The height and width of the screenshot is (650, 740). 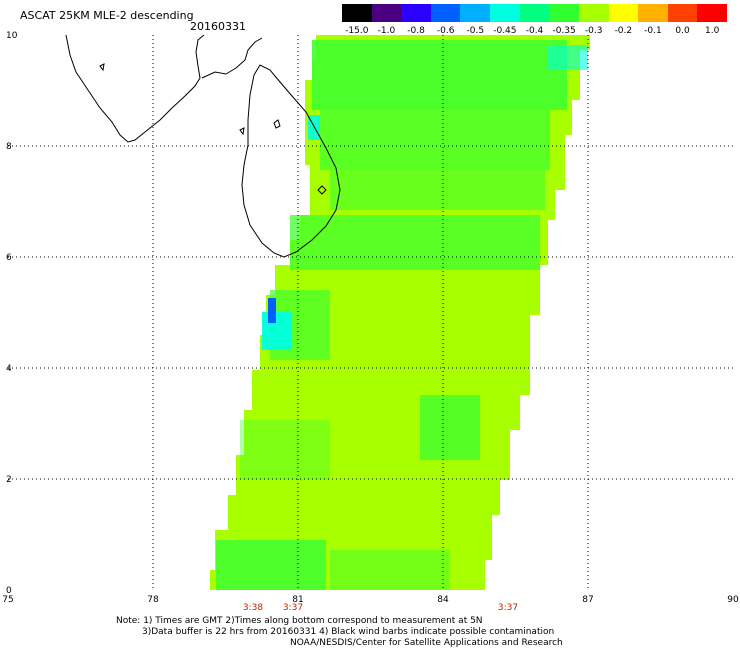 I want to click on lowest-wind-patches, so click(x=272, y=310).